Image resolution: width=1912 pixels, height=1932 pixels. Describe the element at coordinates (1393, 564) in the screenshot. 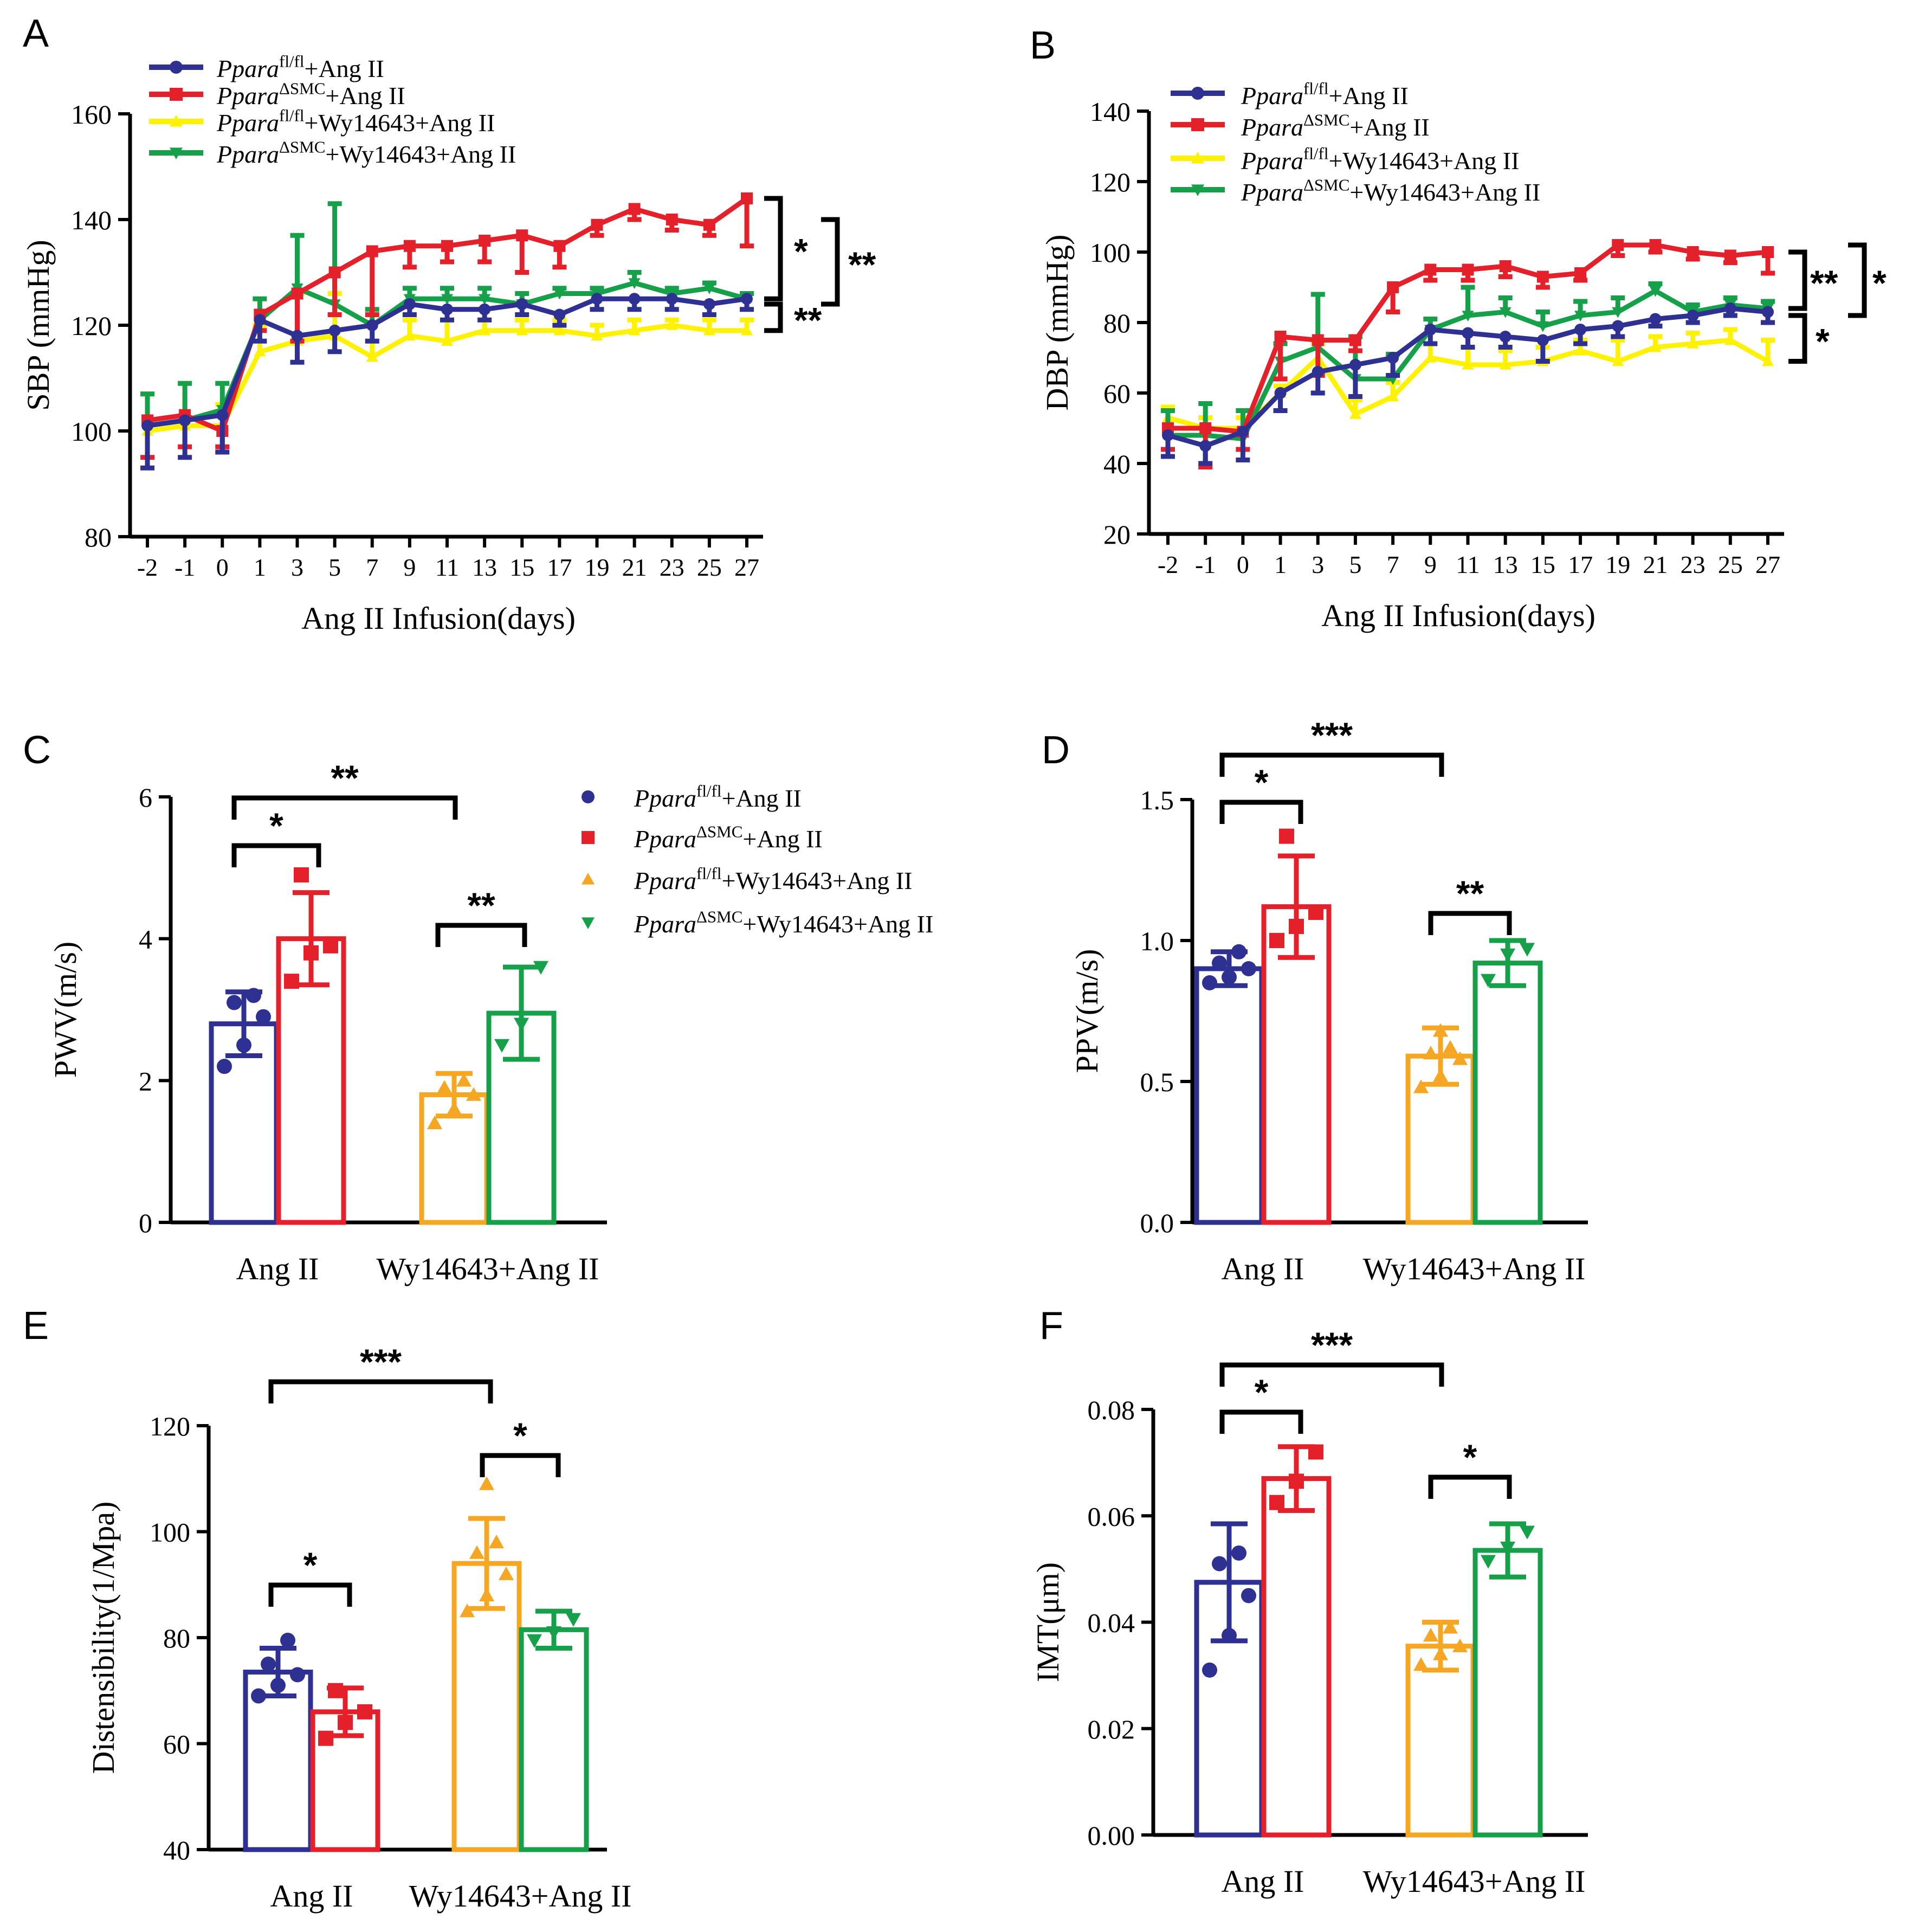

I see `x-tick-label: 7` at that location.